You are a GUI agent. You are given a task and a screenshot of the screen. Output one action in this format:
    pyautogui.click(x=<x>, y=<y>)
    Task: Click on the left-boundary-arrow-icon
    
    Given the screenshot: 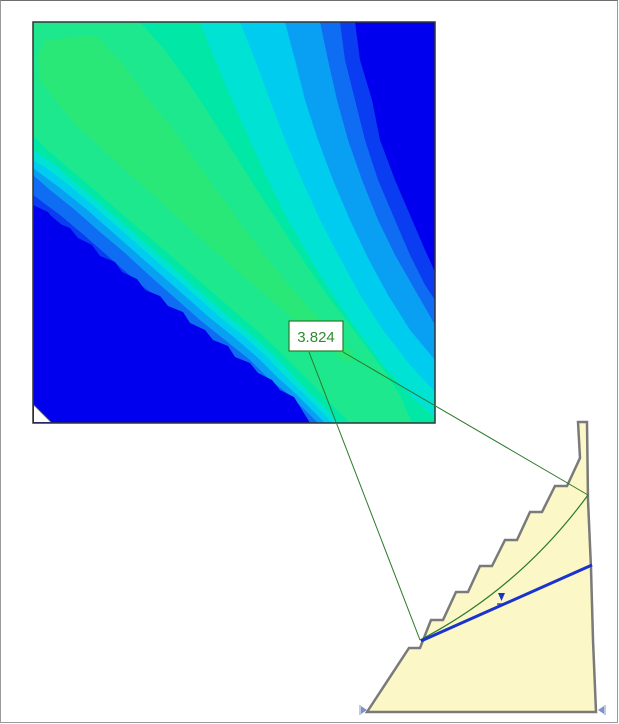 What is the action you would take?
    pyautogui.click(x=363, y=710)
    